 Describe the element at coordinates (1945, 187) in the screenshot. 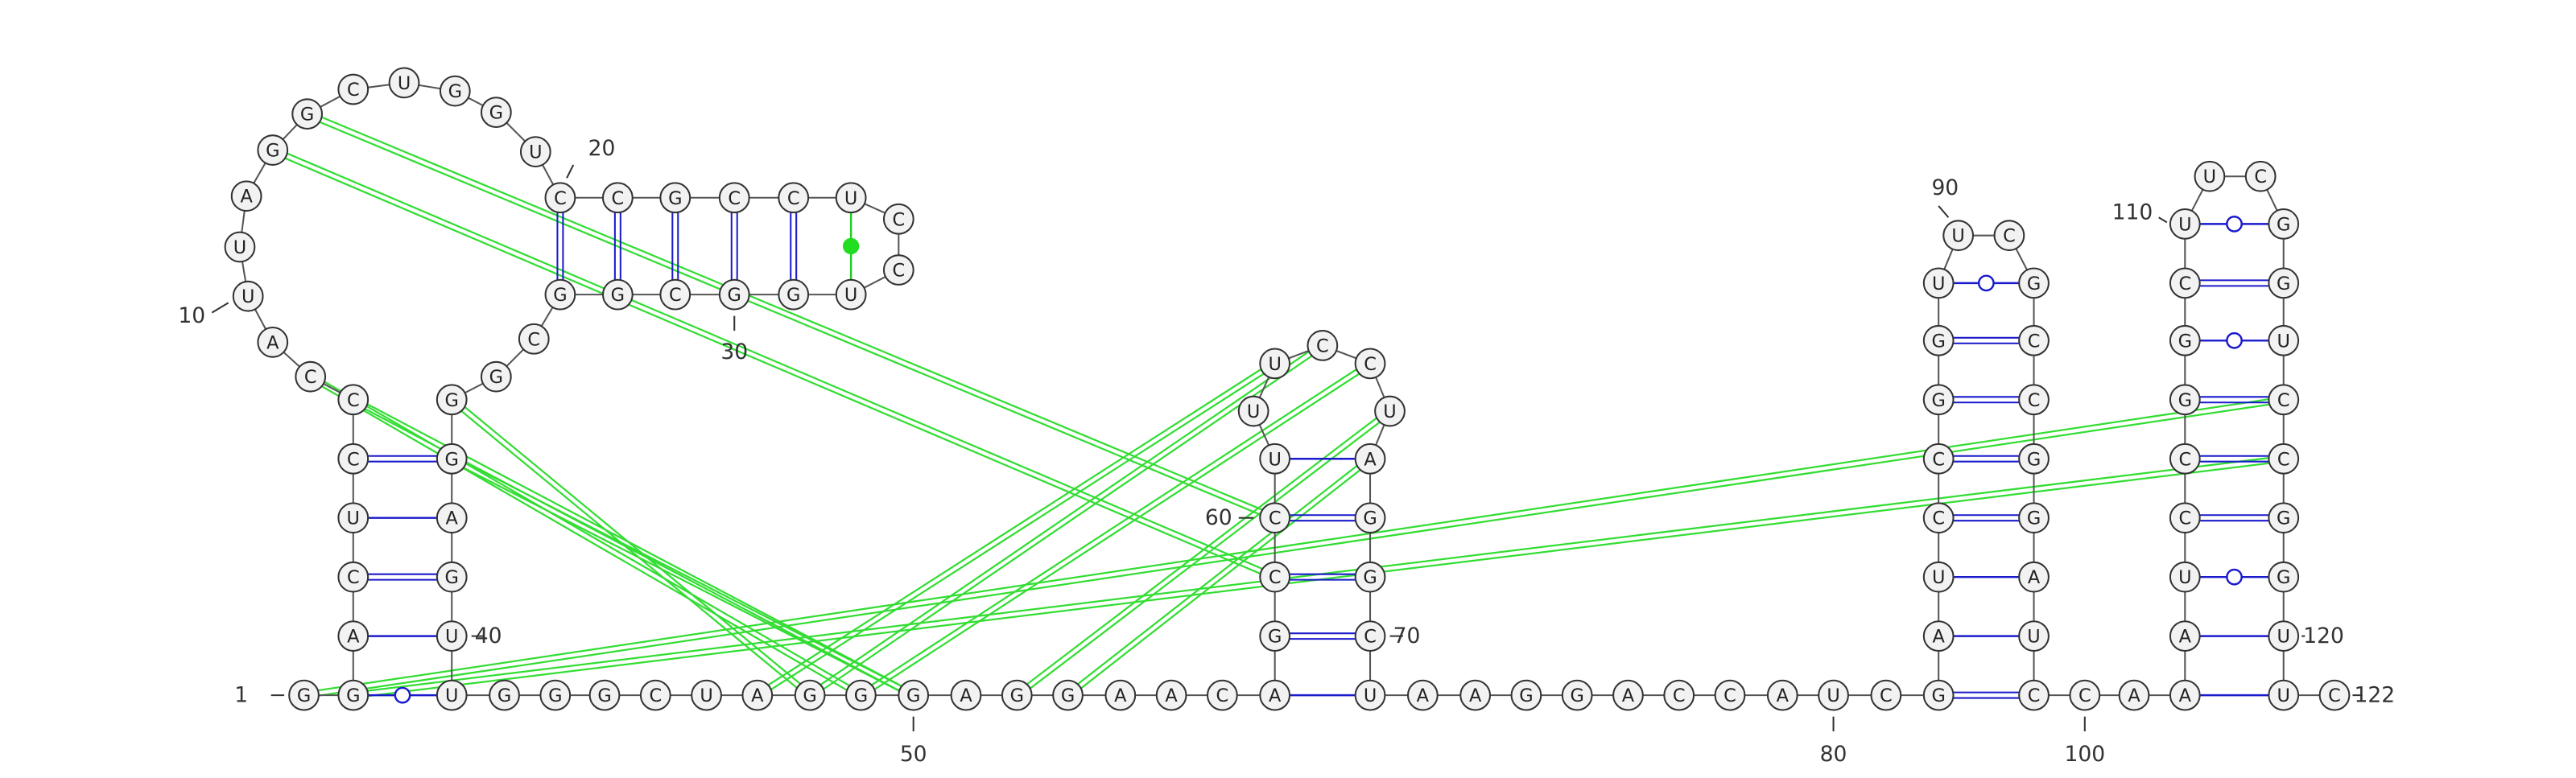

I see `position-label: 90` at that location.